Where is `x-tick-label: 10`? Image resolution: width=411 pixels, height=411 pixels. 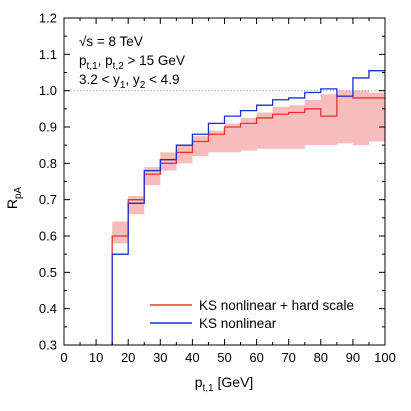
x-tick-label: 10 is located at coordinates (96, 357).